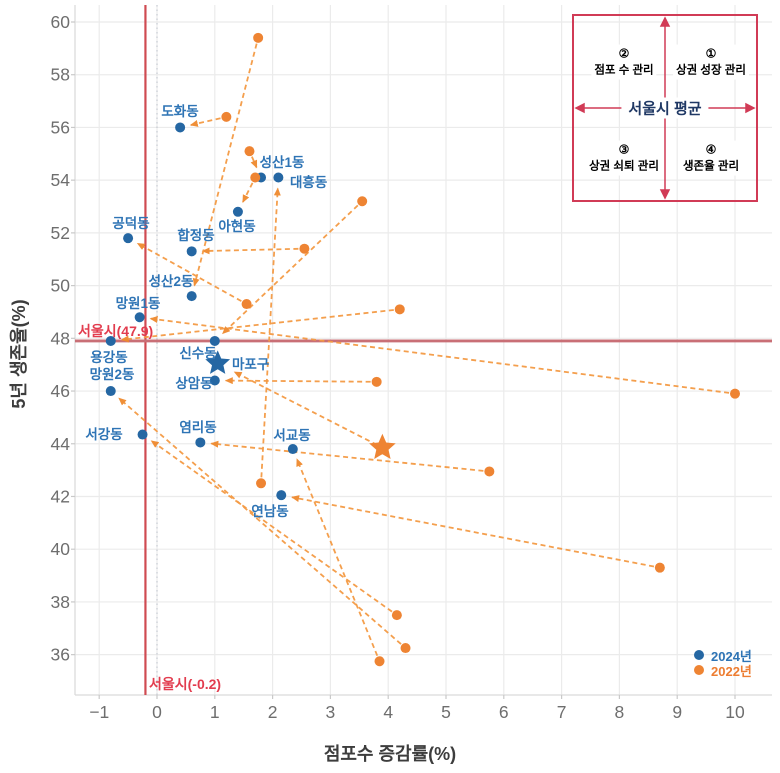  I want to click on connector-서강동, so click(271, 526).